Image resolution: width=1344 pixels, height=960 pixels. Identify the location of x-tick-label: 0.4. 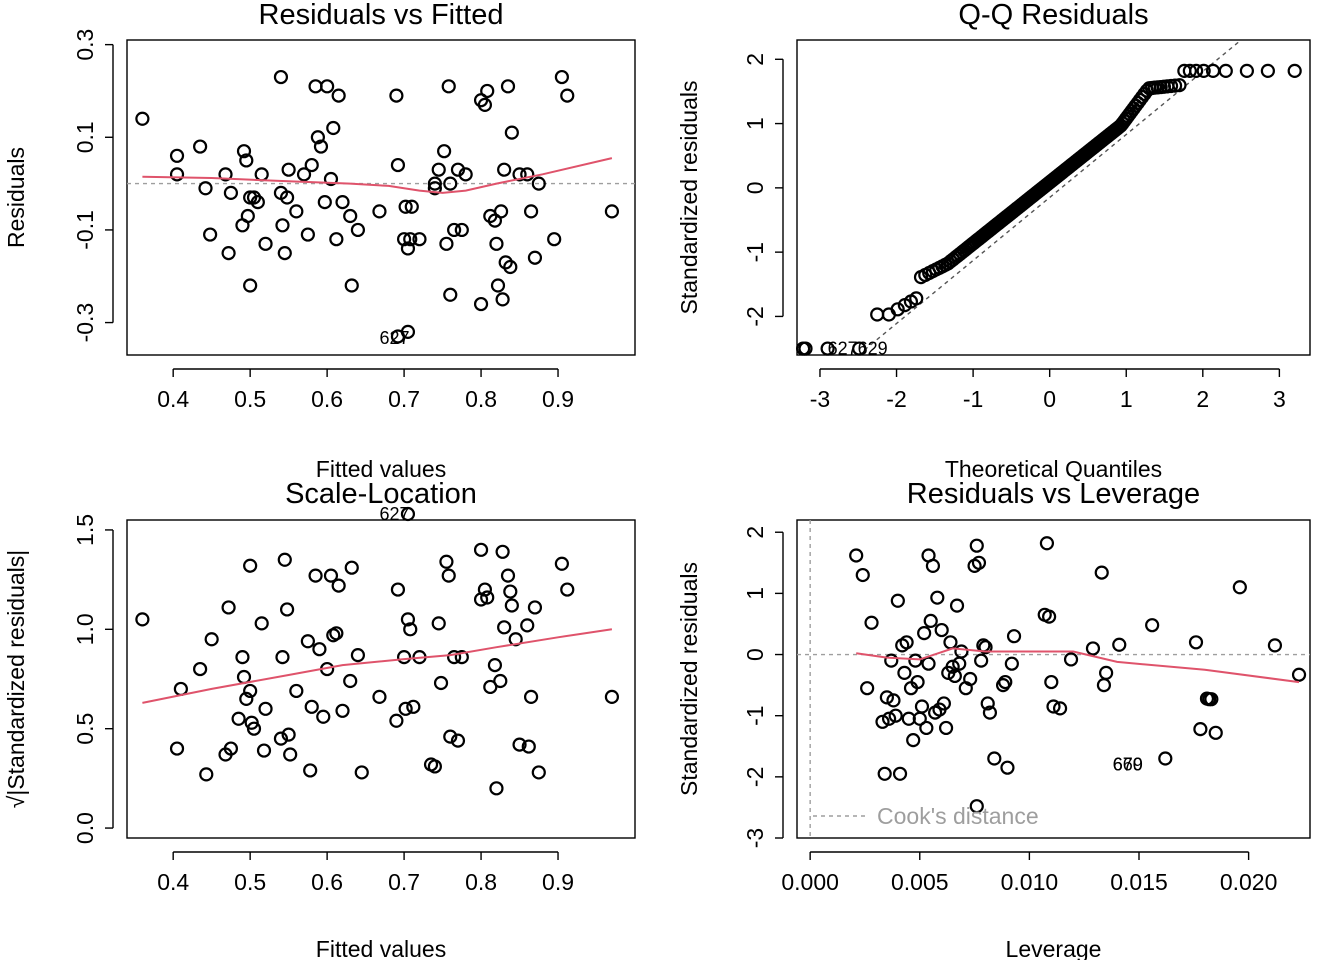
(173, 399).